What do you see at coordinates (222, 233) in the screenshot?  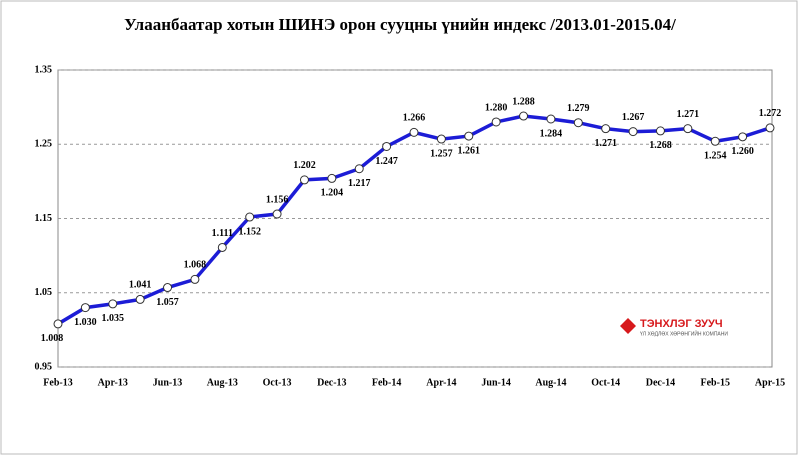 I see `data-label: 1.111` at bounding box center [222, 233].